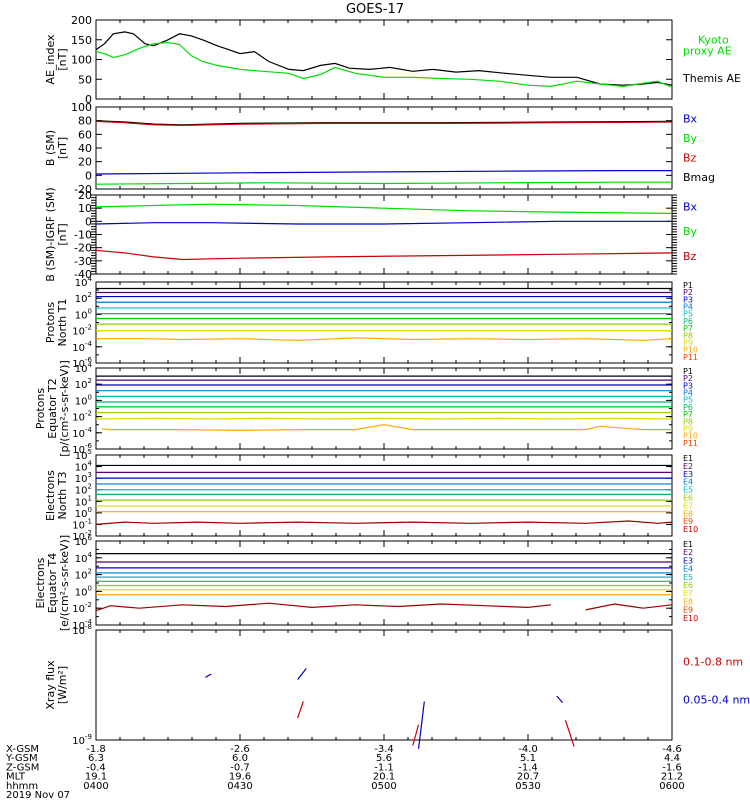  I want to click on footer-value: -1.4, so click(528, 767).